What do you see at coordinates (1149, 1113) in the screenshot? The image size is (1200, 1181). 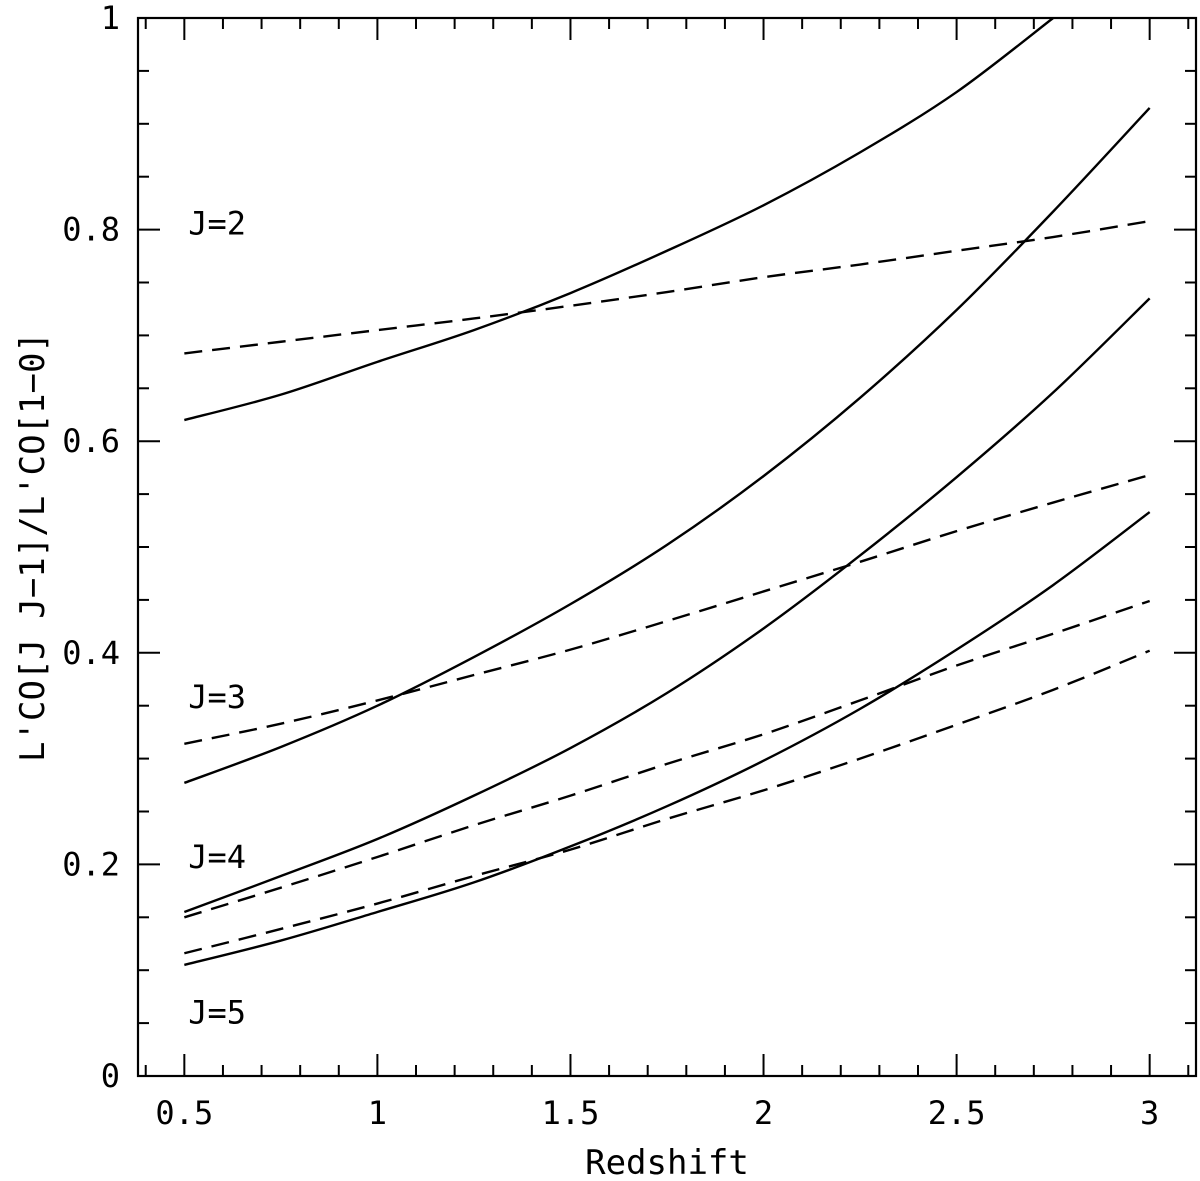 I see `x-tick-label: 3` at bounding box center [1149, 1113].